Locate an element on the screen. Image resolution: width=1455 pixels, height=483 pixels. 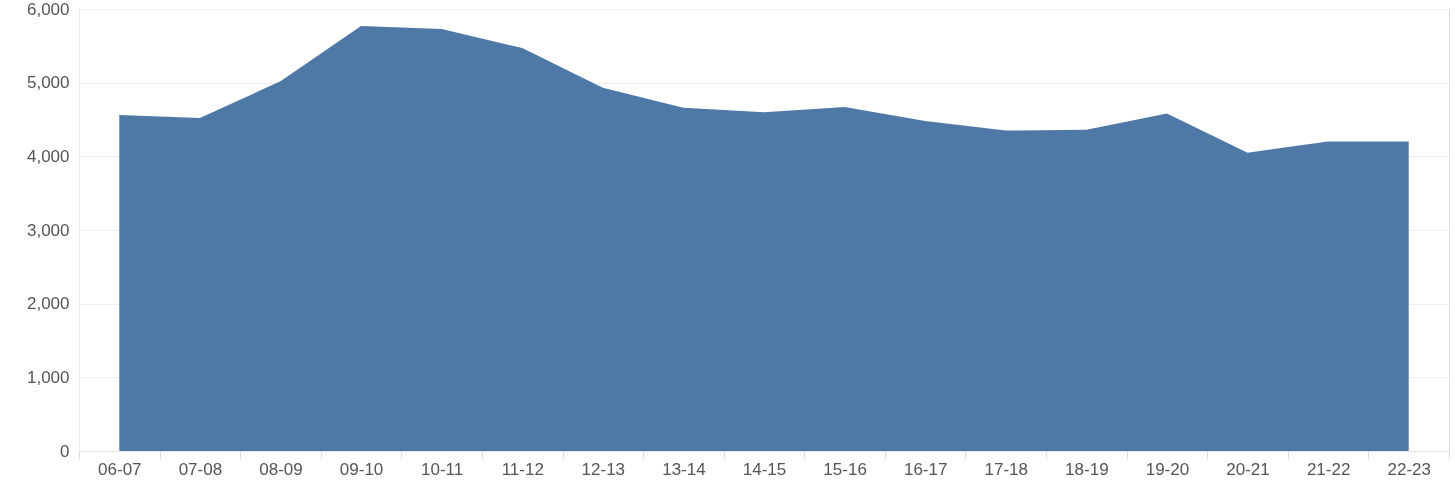
y-tick-label: 3,000 is located at coordinates (48, 230).